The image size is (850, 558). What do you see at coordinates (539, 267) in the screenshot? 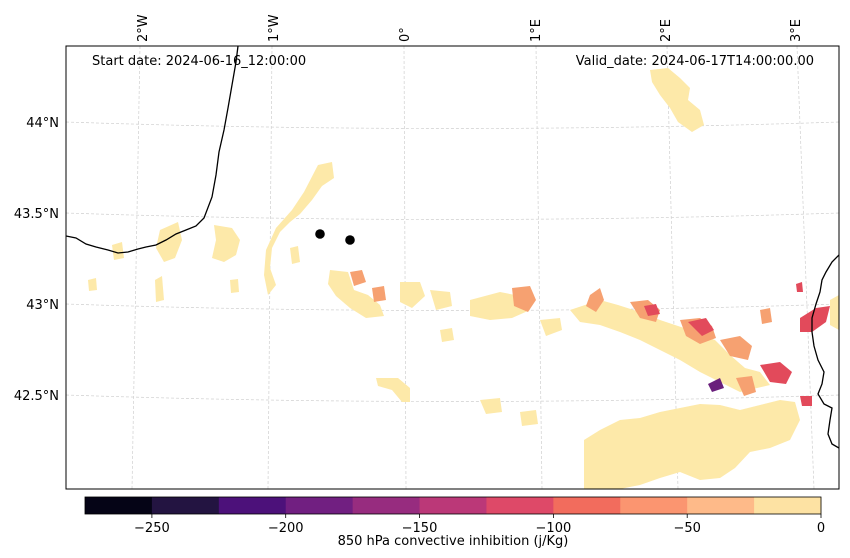
I see `meridian-1e` at bounding box center [539, 267].